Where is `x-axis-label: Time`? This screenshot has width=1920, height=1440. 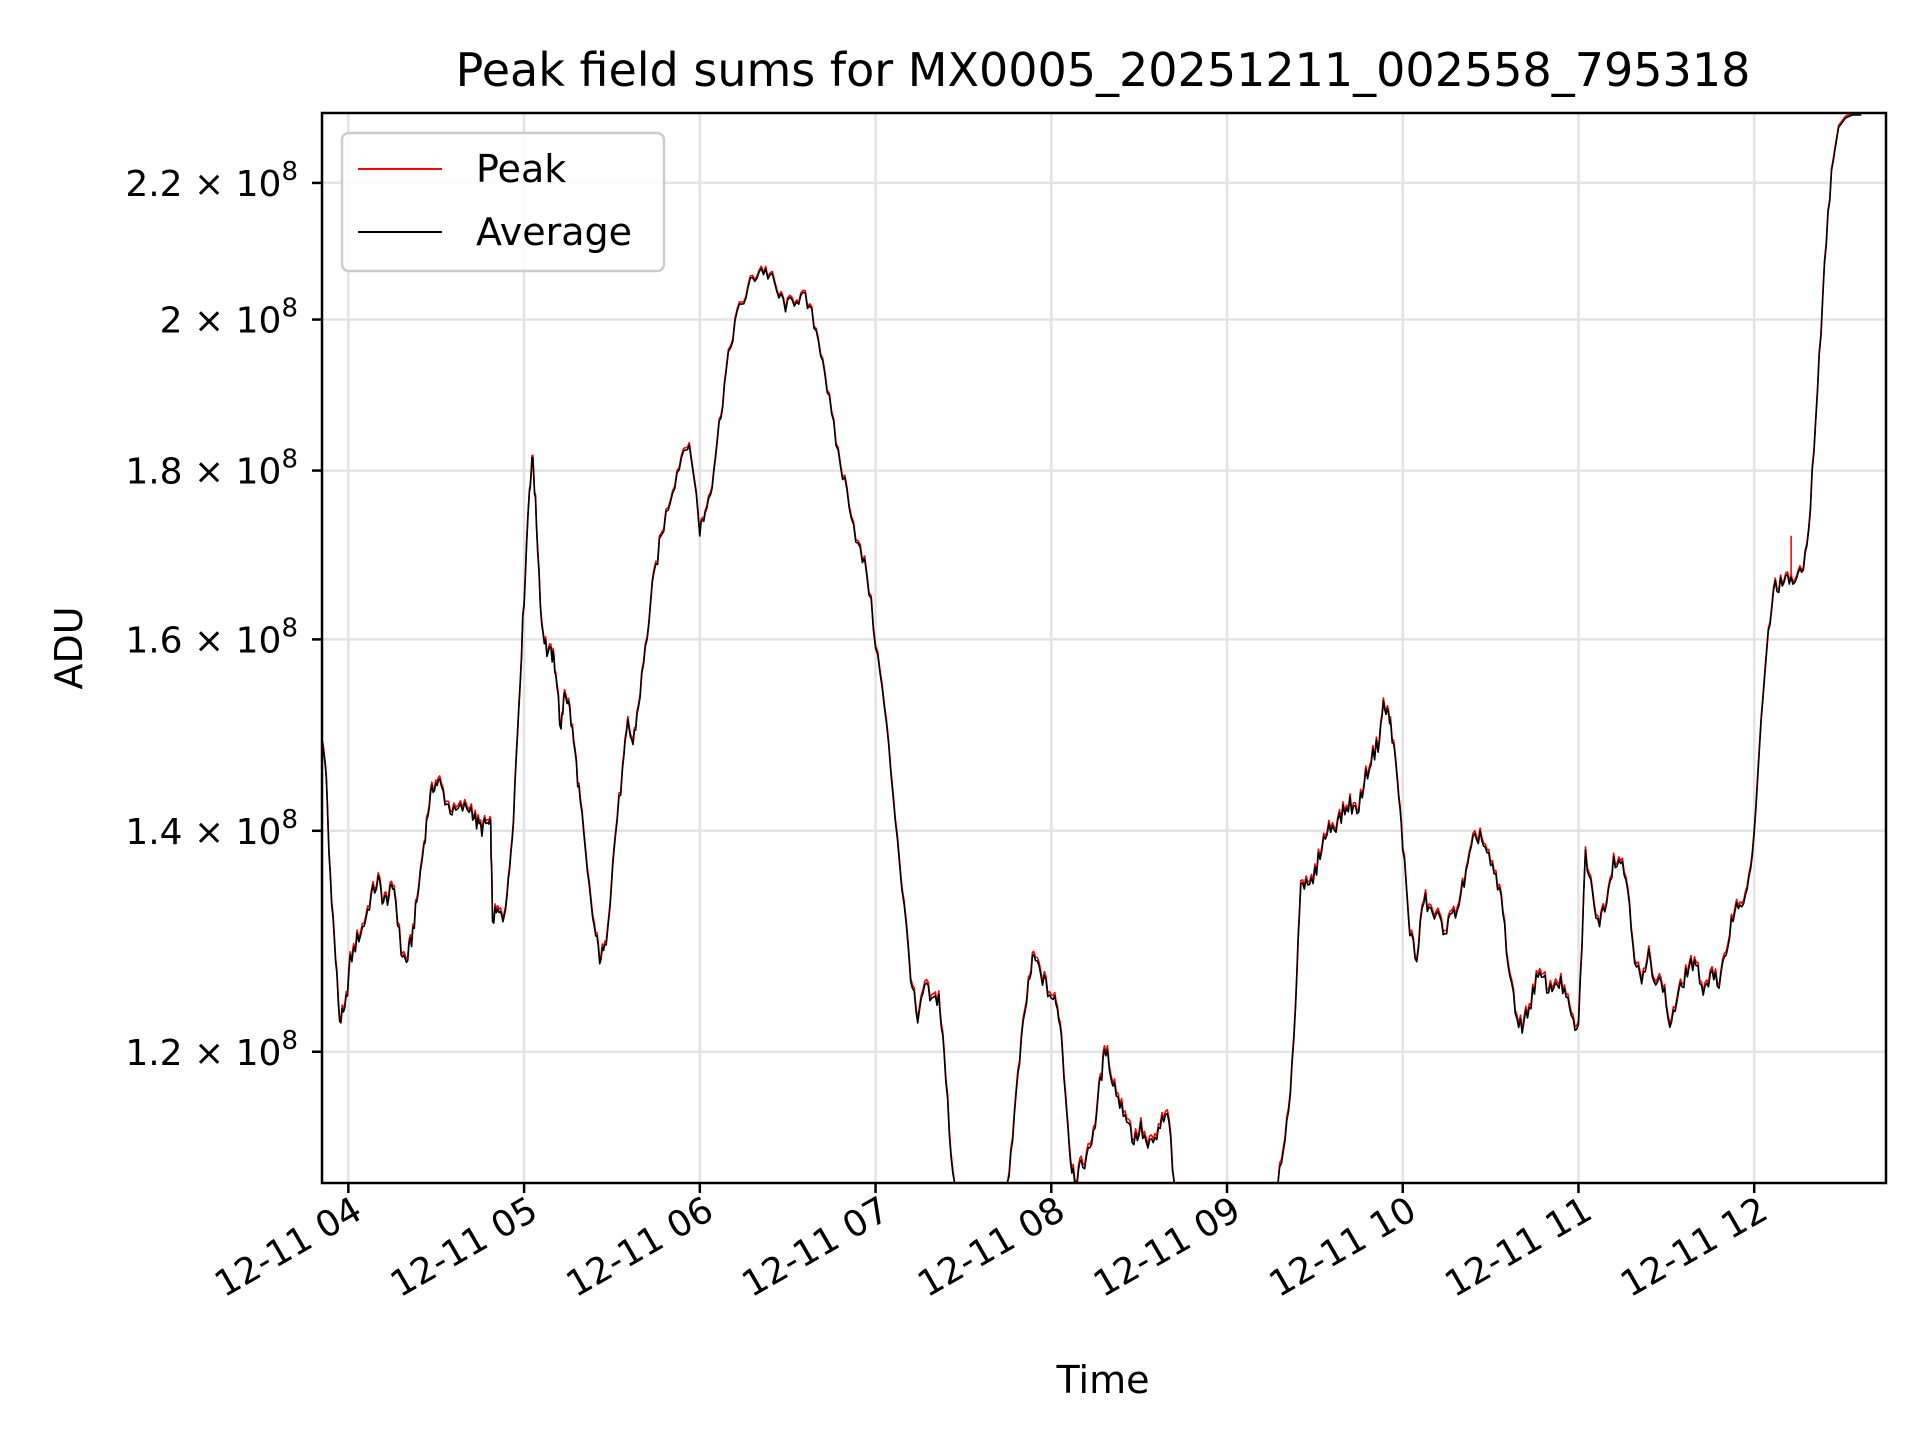 x-axis-label: Time is located at coordinates (1103, 1380).